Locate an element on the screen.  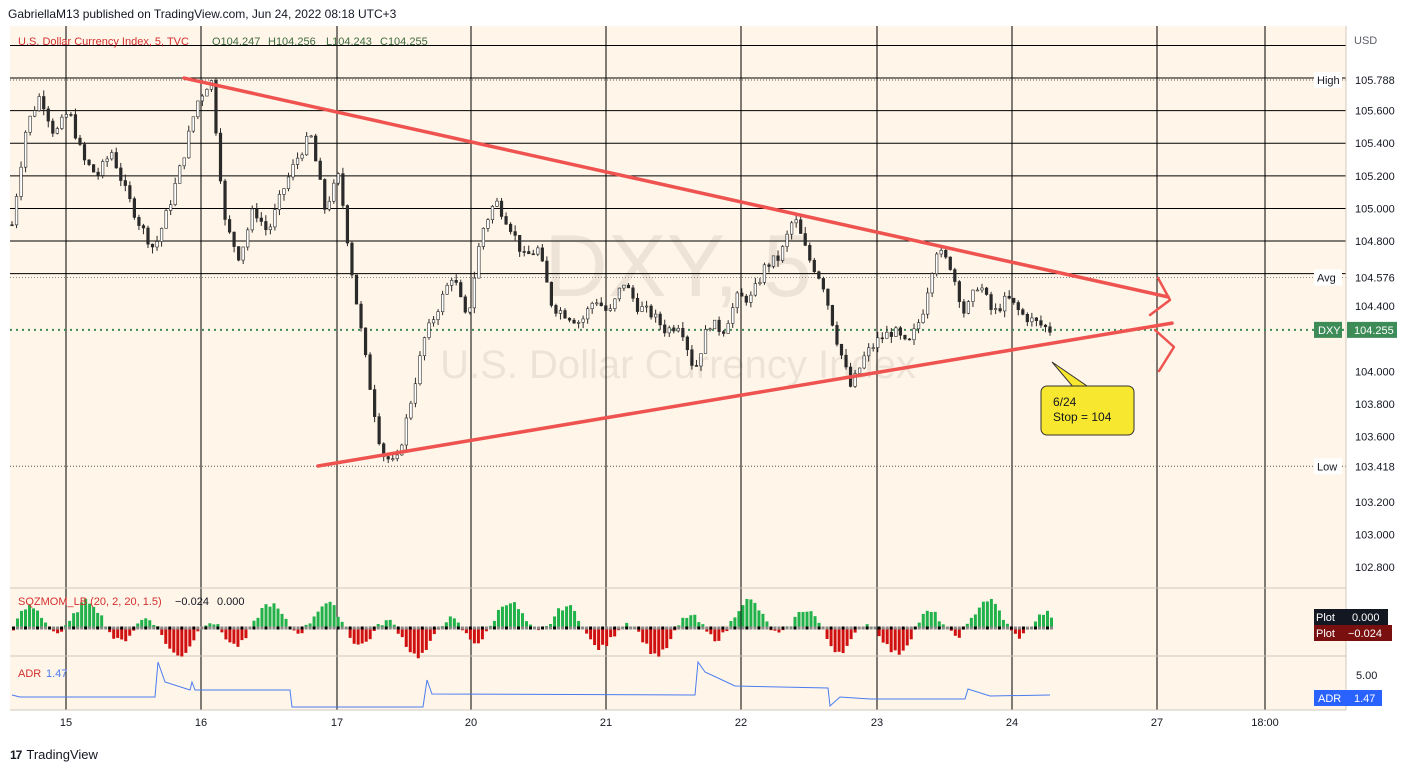
ref-value-high: 105.788 is located at coordinates (1375, 81).